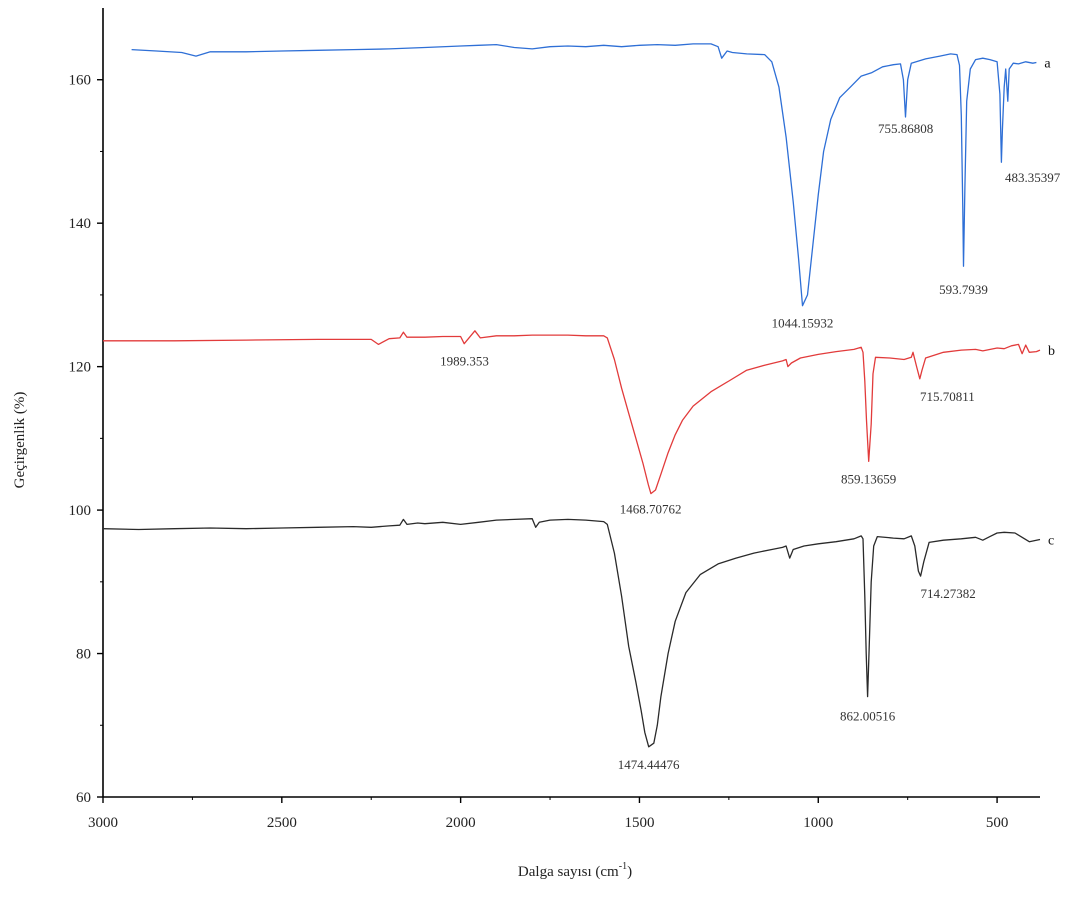  What do you see at coordinates (83, 655) in the screenshot?
I see `y-tick-label: 80` at bounding box center [83, 655].